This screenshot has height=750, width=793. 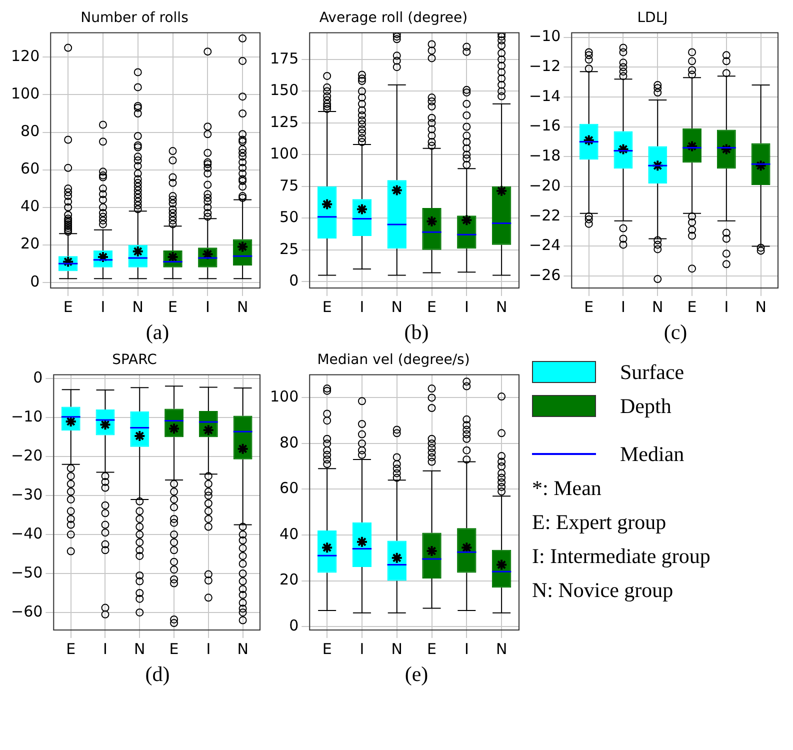 What do you see at coordinates (393, 18) in the screenshot?
I see `chart-title: Average roll (degree)` at bounding box center [393, 18].